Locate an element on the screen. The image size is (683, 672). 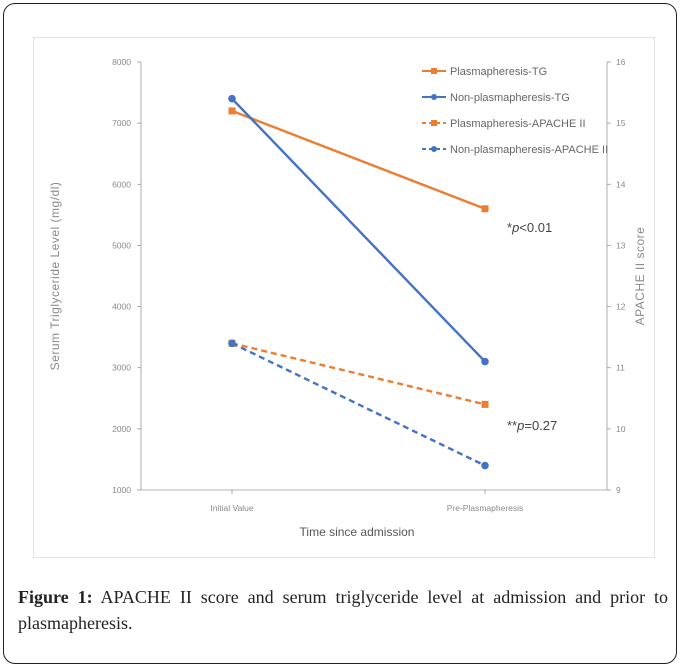
x-tick-label: Initial Value is located at coordinates (232, 508).